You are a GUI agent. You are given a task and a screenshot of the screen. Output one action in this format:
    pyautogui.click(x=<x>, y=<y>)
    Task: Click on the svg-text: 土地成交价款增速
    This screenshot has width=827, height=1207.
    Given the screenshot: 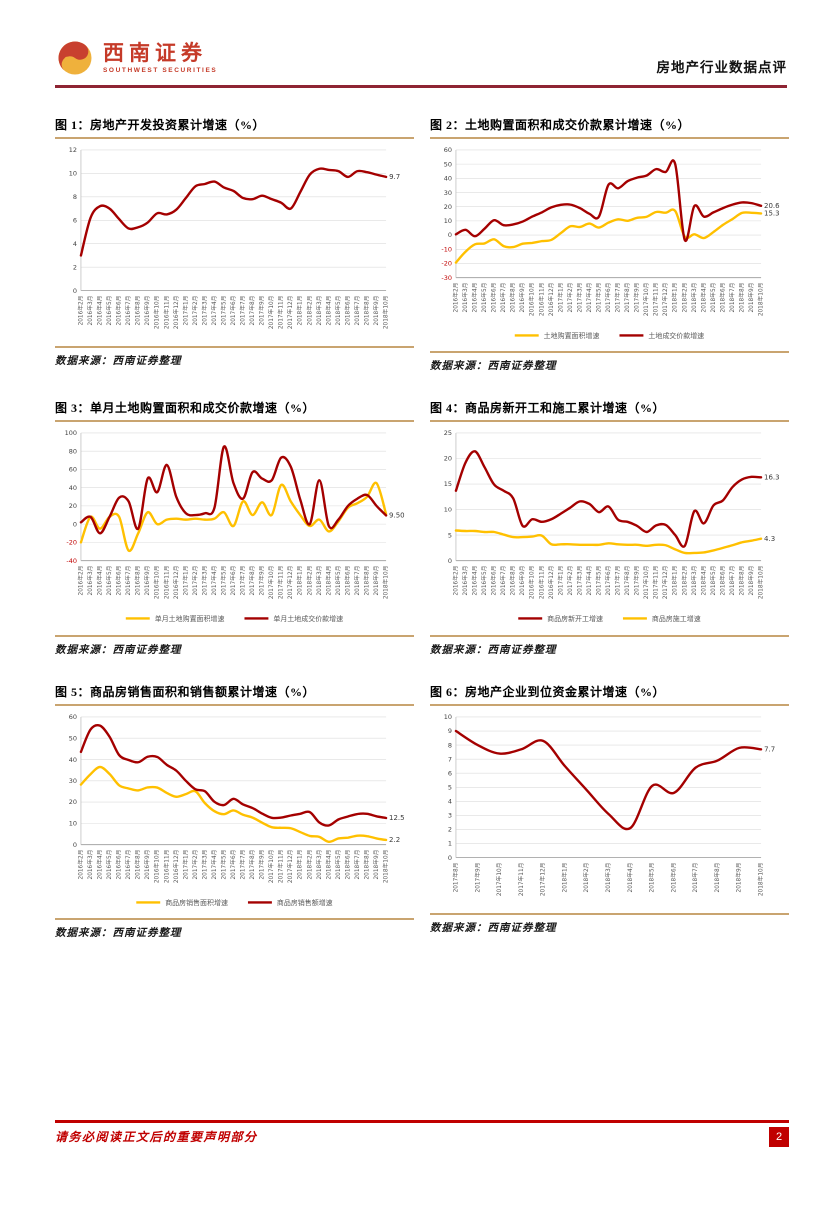 What is the action you would take?
    pyautogui.click(x=676, y=335)
    